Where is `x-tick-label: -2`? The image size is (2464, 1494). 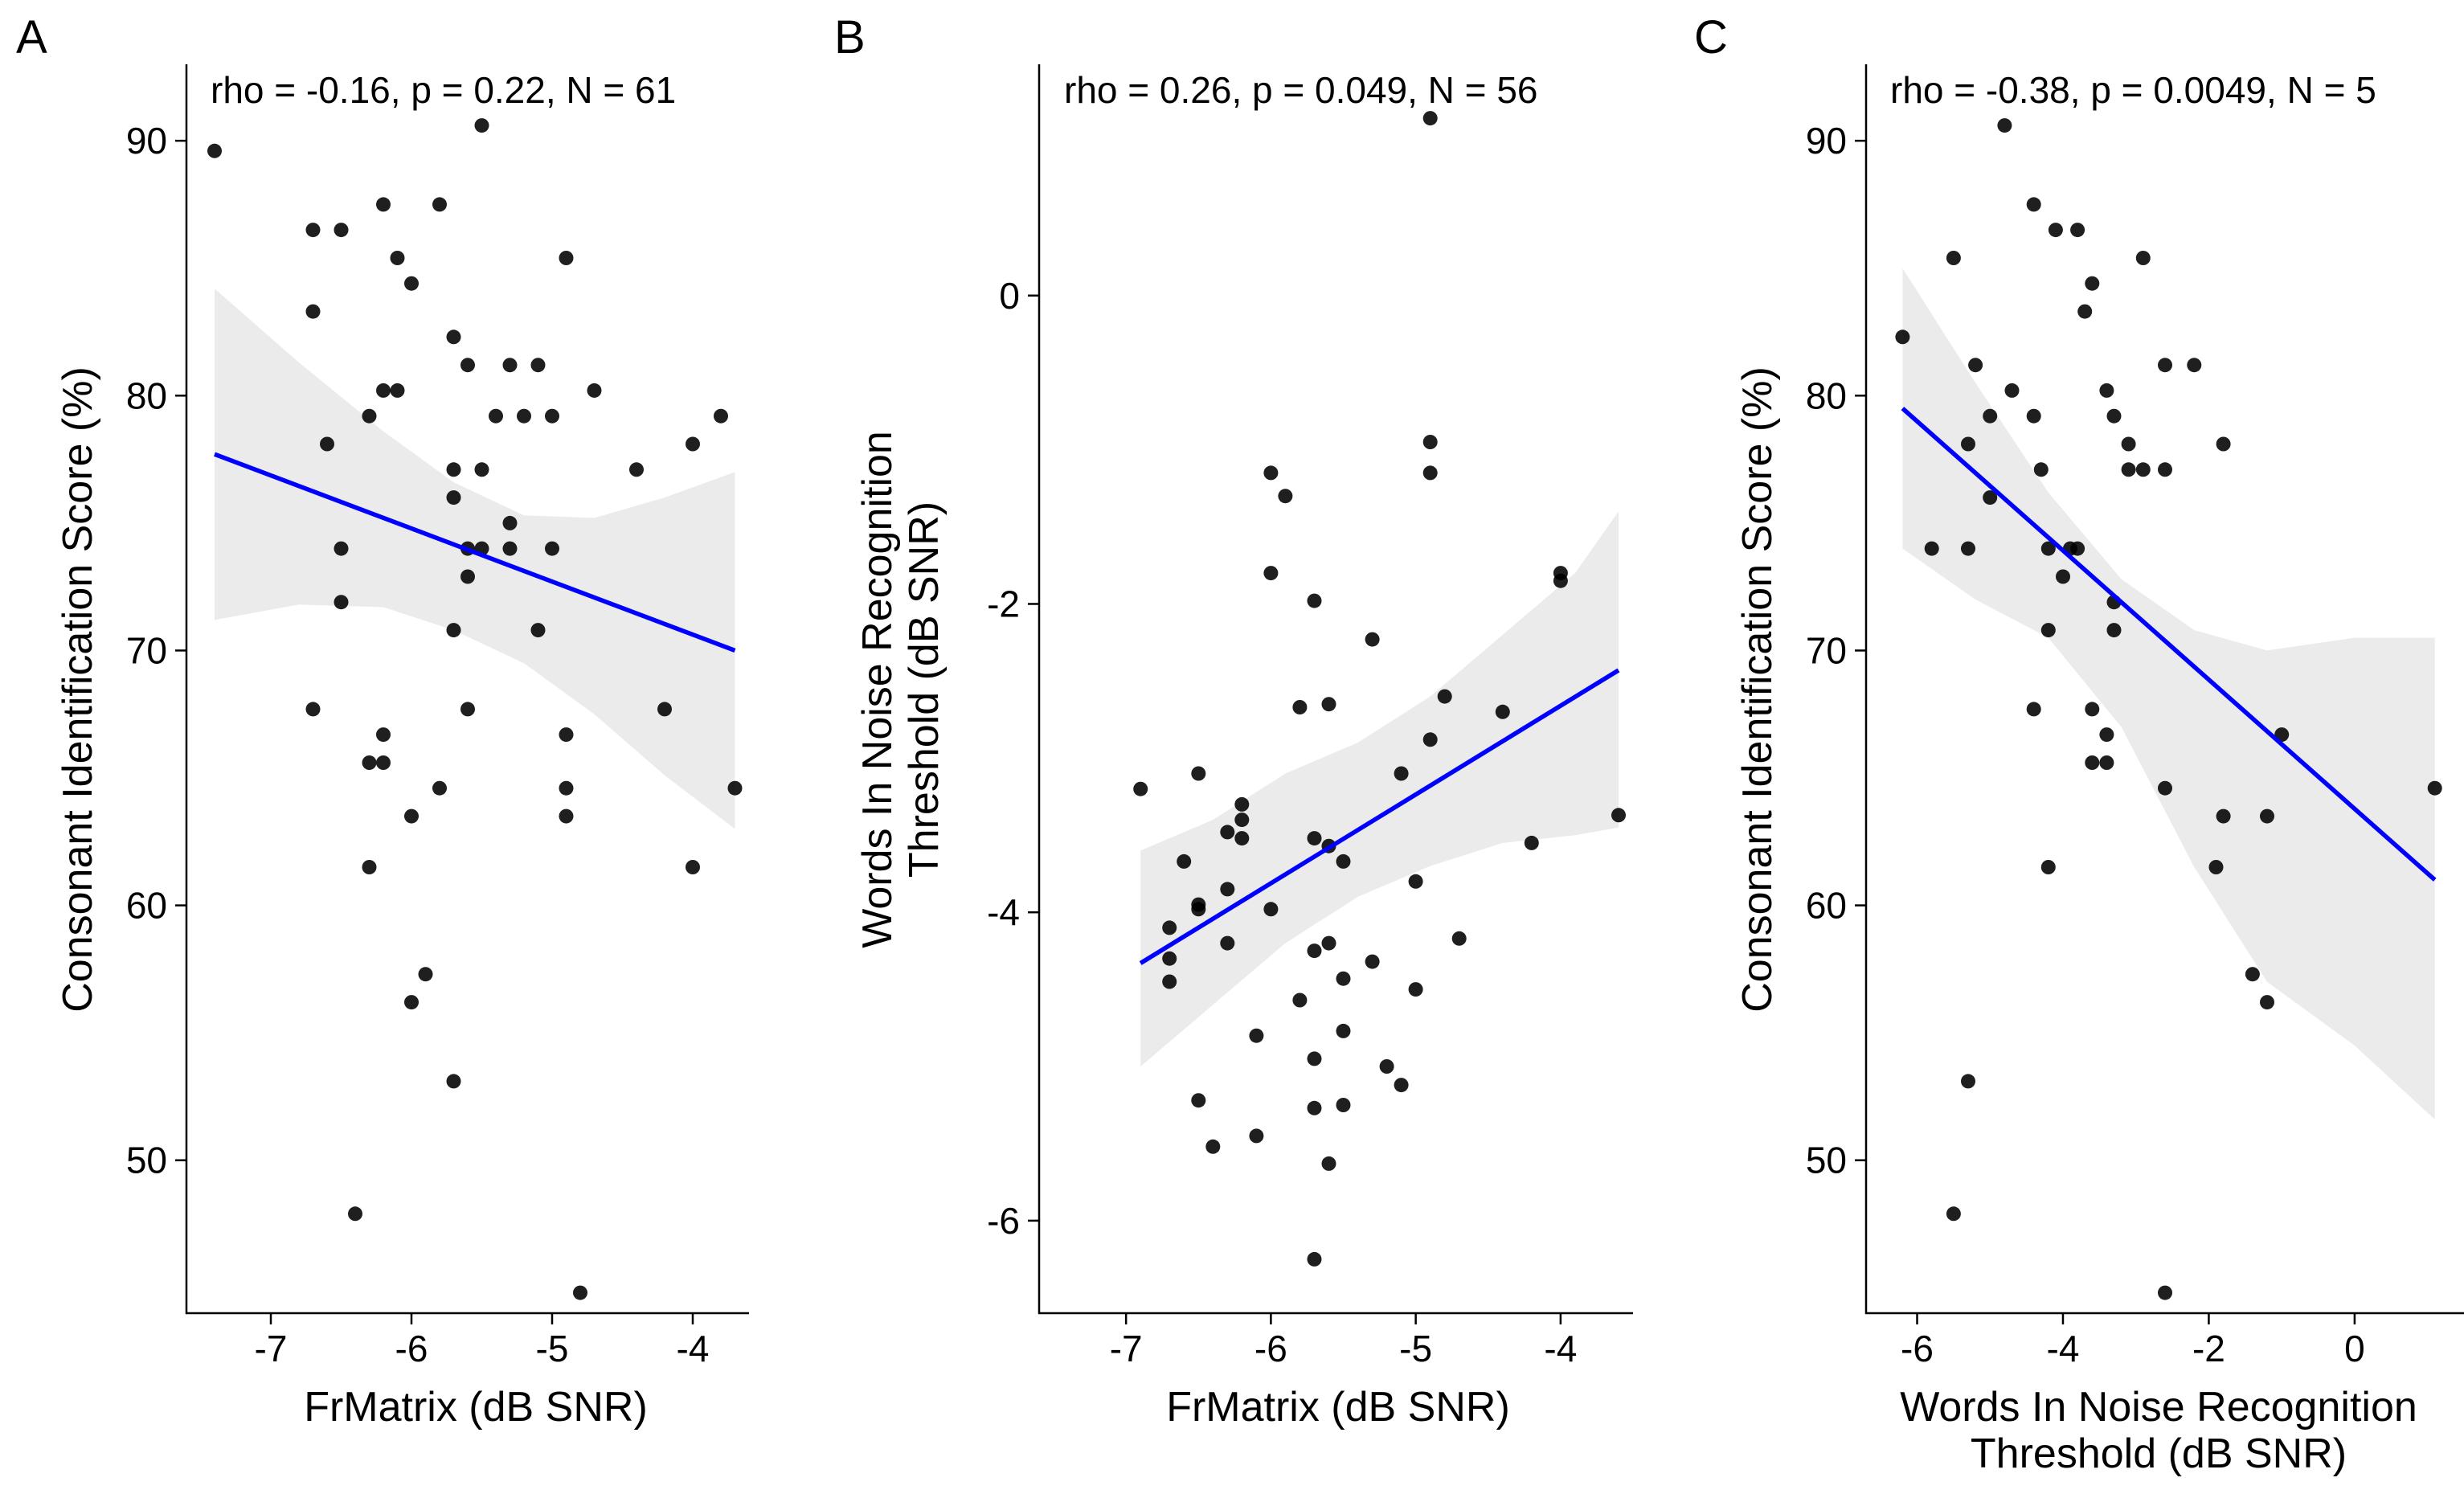 x-tick-label: -2 is located at coordinates (2208, 1348).